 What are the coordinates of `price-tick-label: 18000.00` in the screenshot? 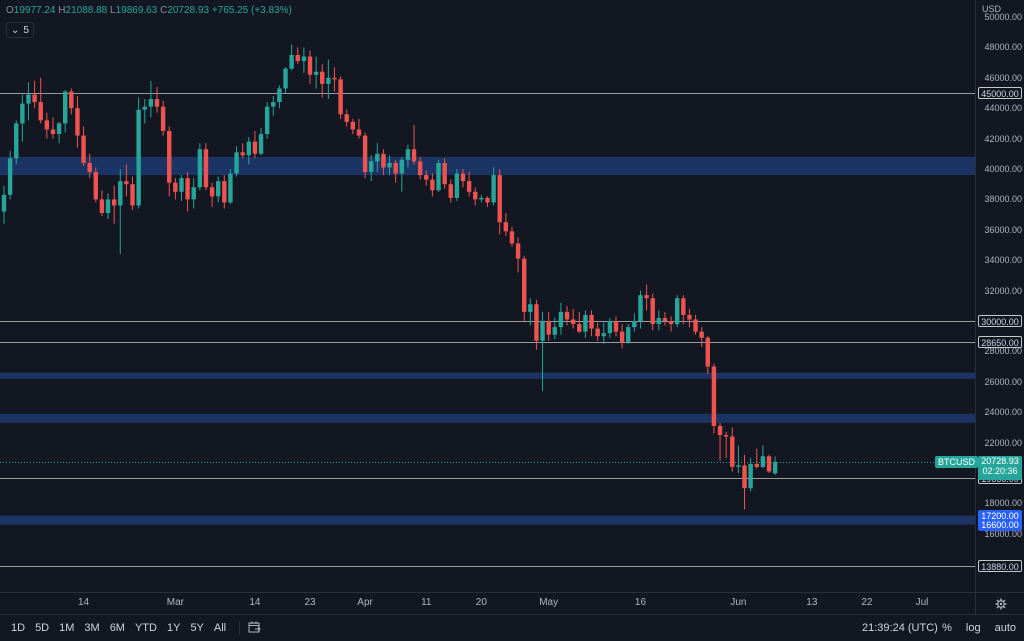 It's located at (1003, 503).